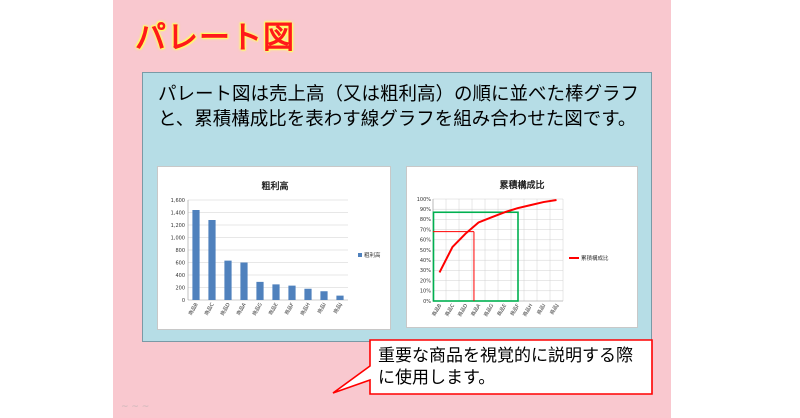 This screenshot has height=418, width=800. What do you see at coordinates (521, 185) in the screenshot?
I see `chart-title: 累積構成比` at bounding box center [521, 185].